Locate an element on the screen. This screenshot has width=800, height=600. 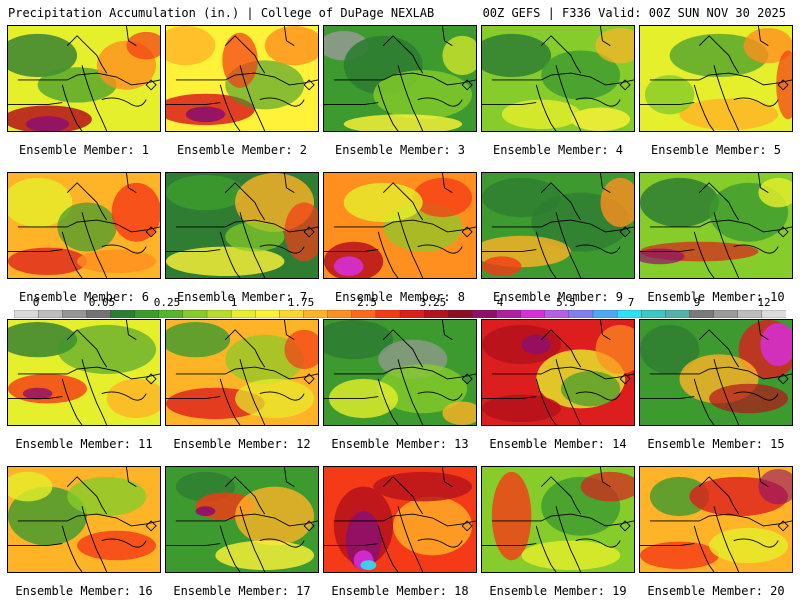
colorbar-tick-label: 2.5 is located at coordinates (367, 302).